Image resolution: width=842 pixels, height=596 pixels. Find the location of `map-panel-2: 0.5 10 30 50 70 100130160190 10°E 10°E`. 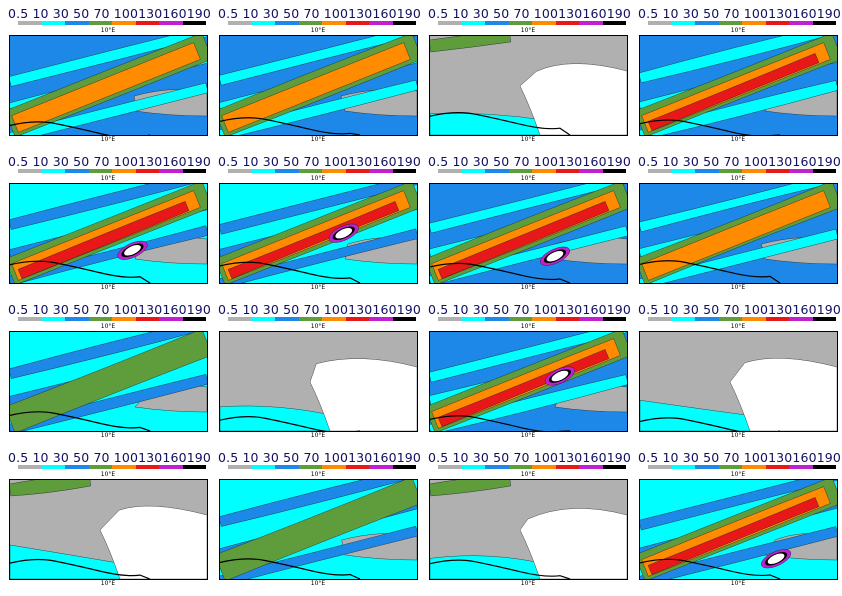

map-panel-2: 0.5 10 30 50 70 100130160190 10°E 10°E is located at coordinates (319, 79).